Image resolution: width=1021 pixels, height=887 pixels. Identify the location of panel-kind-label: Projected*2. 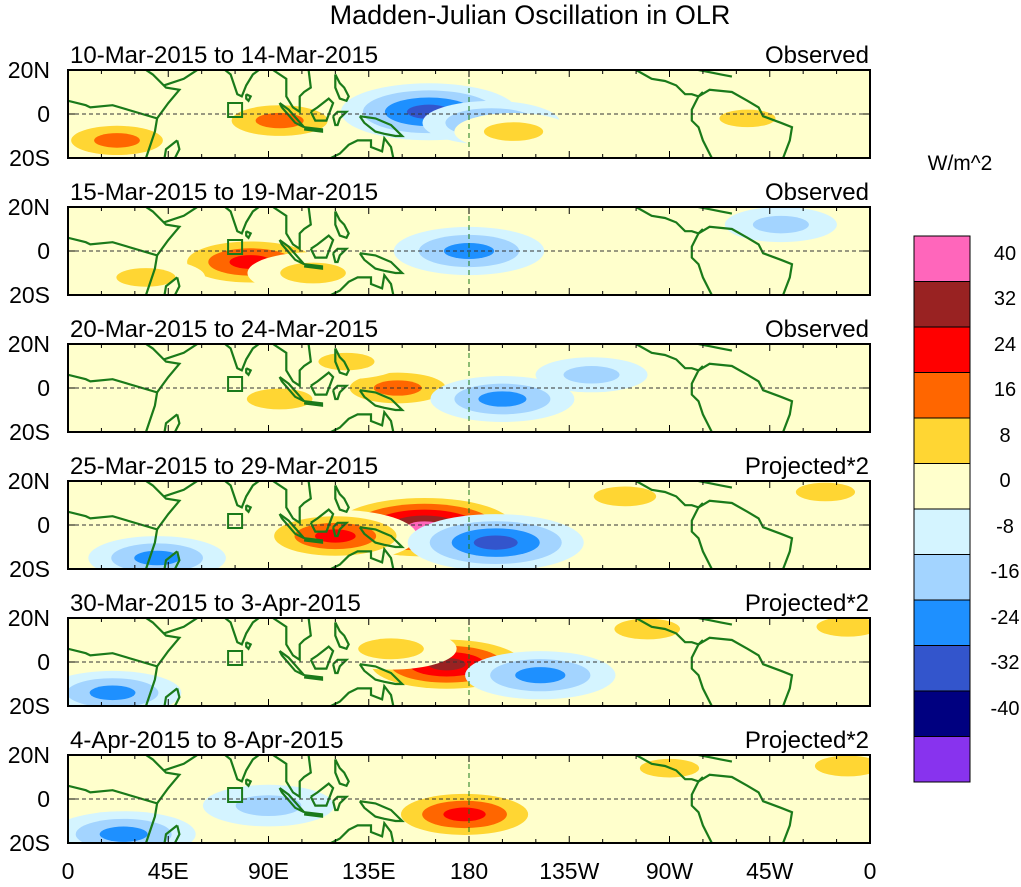
(806, 466).